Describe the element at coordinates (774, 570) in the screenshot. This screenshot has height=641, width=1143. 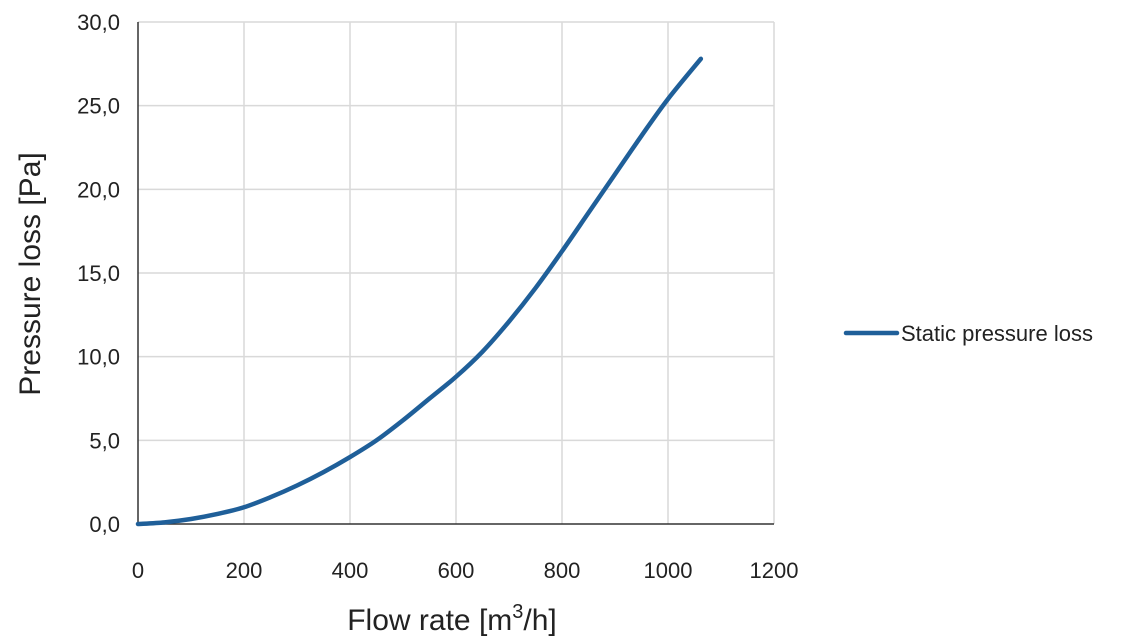
I see `x-tick-label: 1200` at that location.